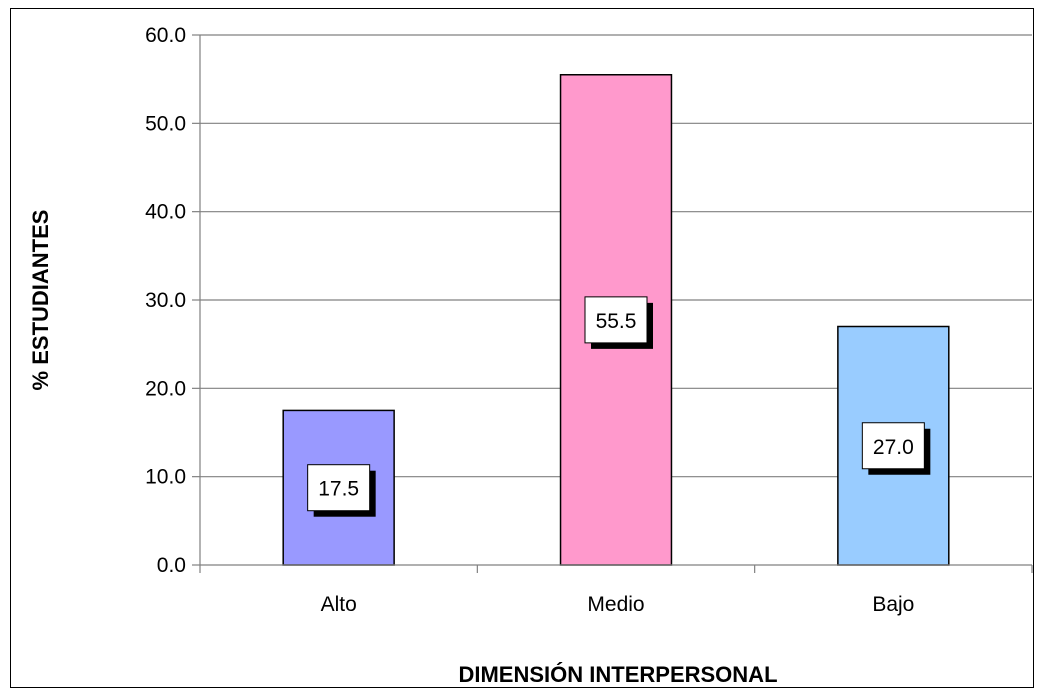  What do you see at coordinates (165, 212) in the screenshot?
I see `y-tick-label: 40.0` at bounding box center [165, 212].